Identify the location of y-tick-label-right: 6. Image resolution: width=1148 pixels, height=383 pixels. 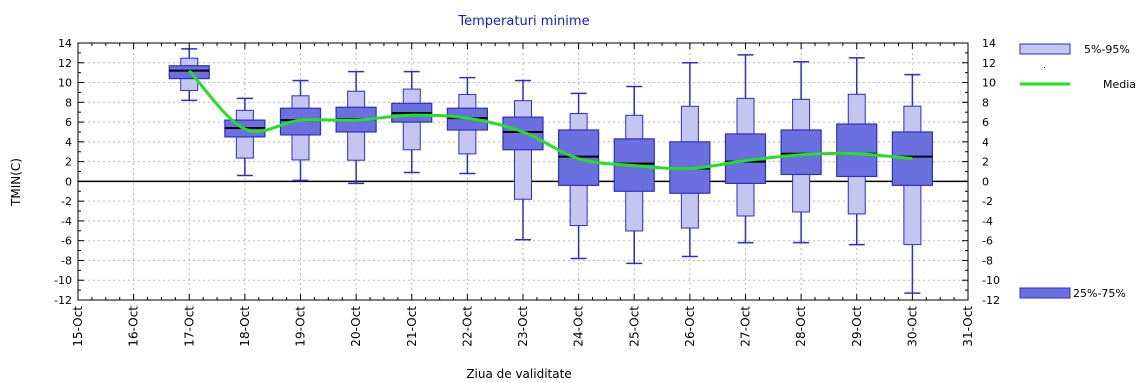
(985, 122).